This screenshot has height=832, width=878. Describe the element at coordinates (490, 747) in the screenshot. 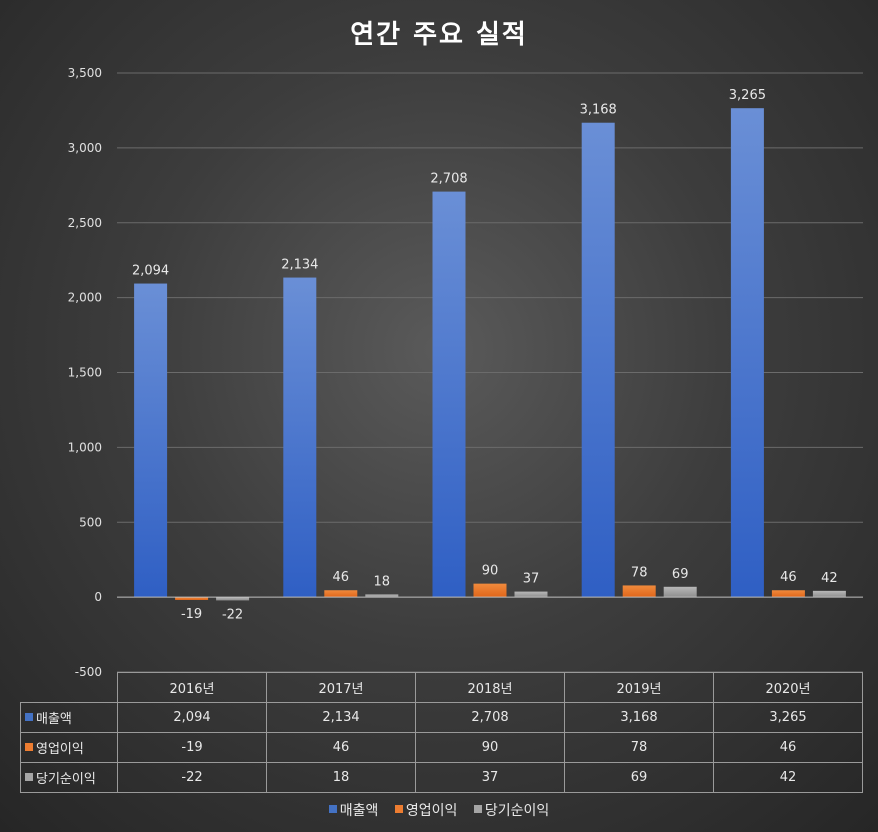

I see `data-table-cell: 90` at that location.